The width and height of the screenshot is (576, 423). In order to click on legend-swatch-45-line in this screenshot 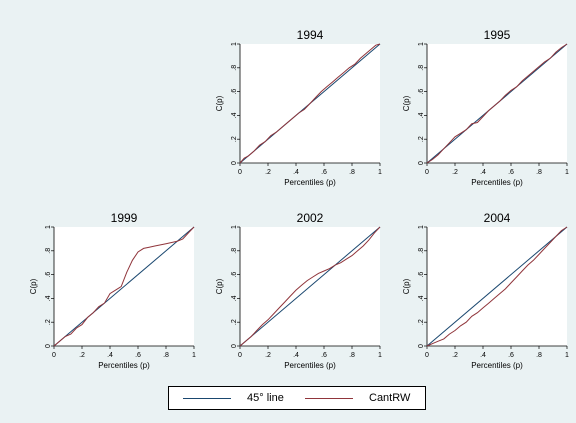, I will do `click(207, 398)`.